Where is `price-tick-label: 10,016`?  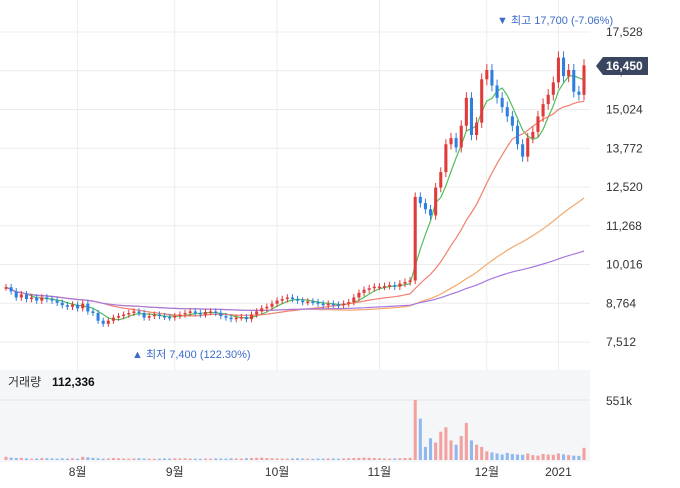
price-tick-label: 10,016 is located at coordinates (624, 265).